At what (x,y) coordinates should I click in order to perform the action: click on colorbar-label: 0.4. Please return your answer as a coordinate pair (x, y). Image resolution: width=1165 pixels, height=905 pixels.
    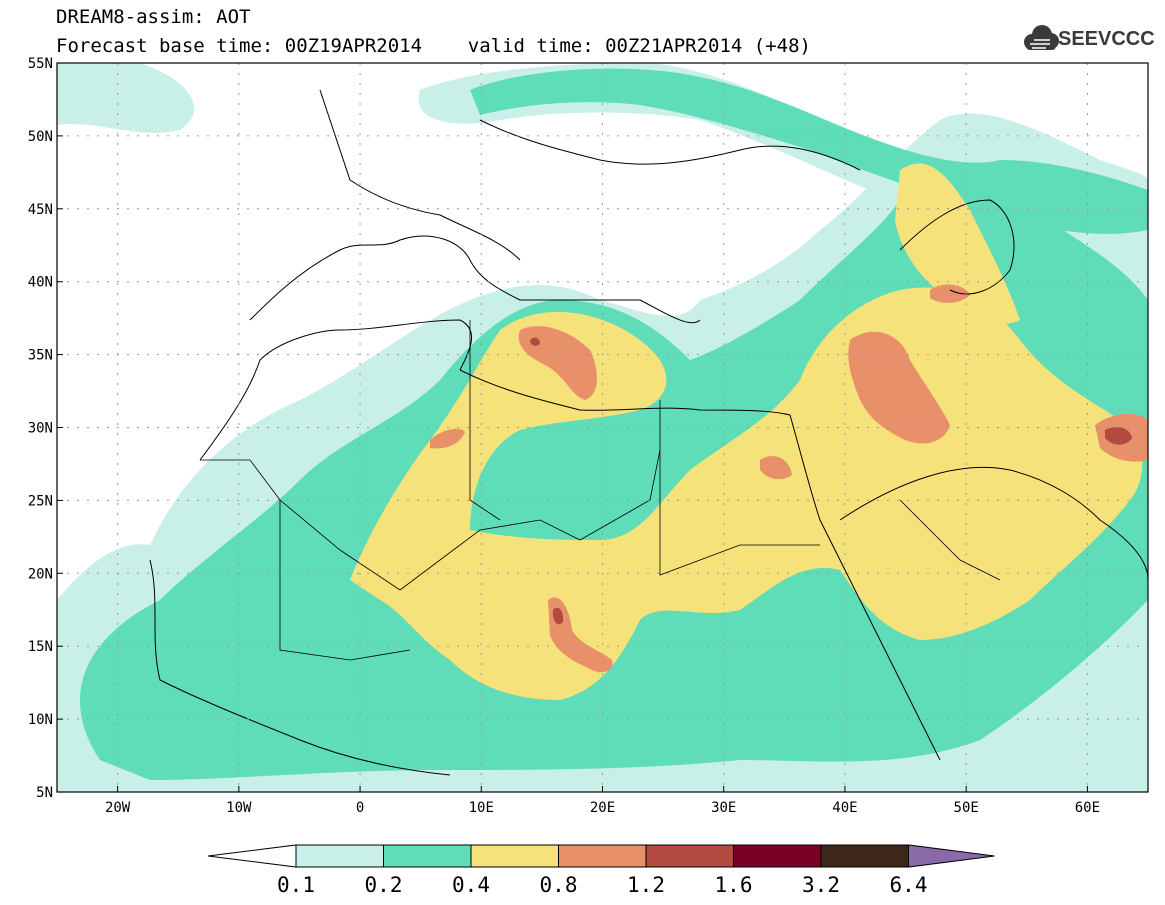
    Looking at the image, I should click on (471, 885).